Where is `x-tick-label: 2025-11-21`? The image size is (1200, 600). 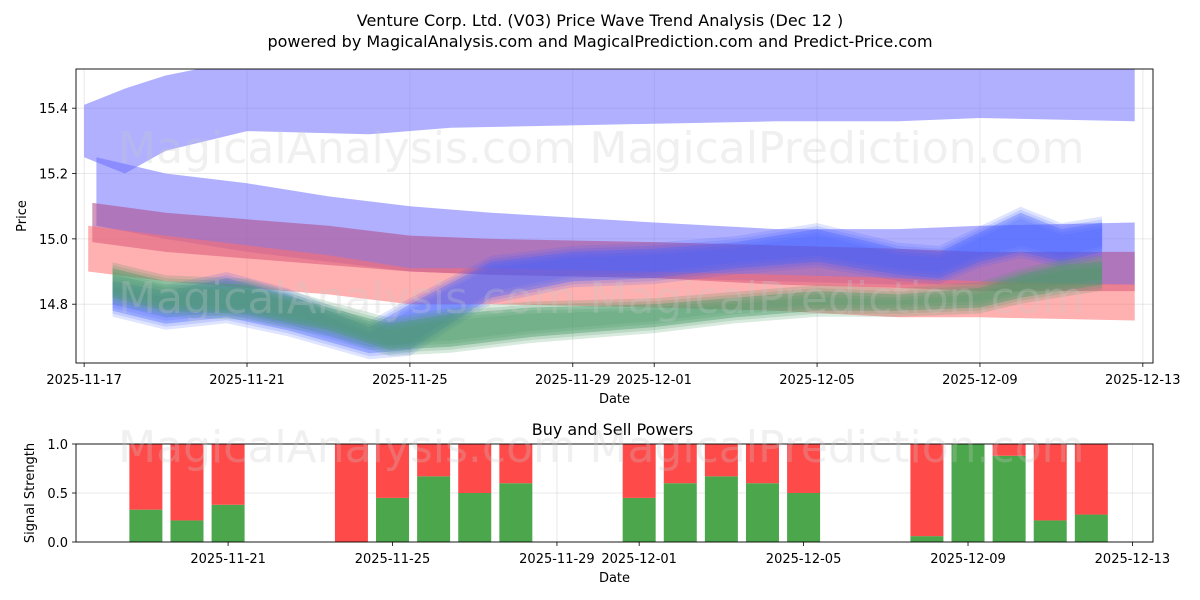
x-tick-label: 2025-11-21 is located at coordinates (247, 380).